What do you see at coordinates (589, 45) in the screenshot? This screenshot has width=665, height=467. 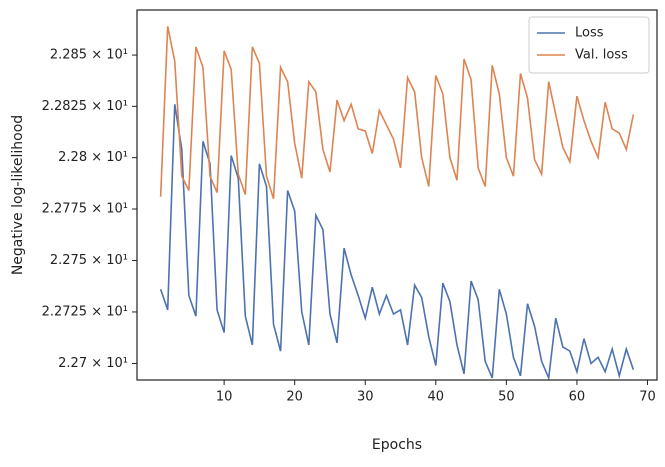 I see `legend-box` at bounding box center [589, 45].